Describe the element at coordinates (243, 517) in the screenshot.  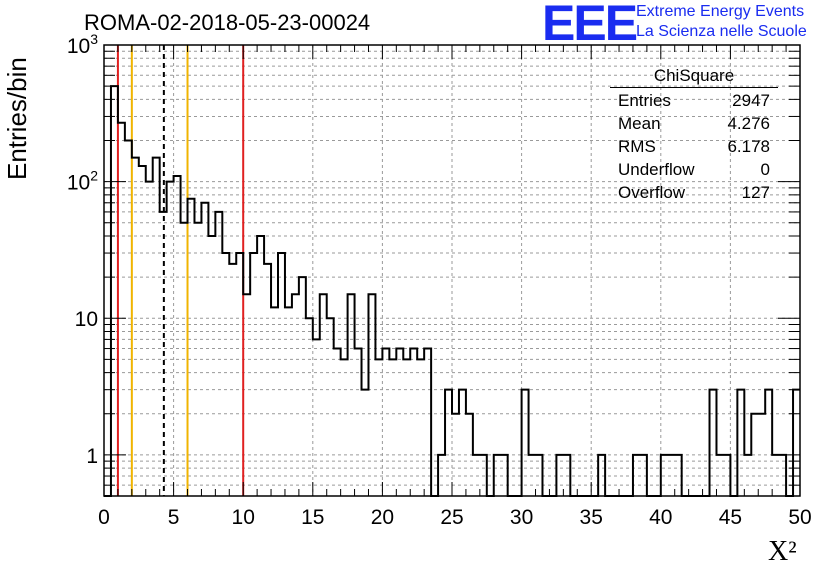
I see `x-tick-label: 10` at that location.